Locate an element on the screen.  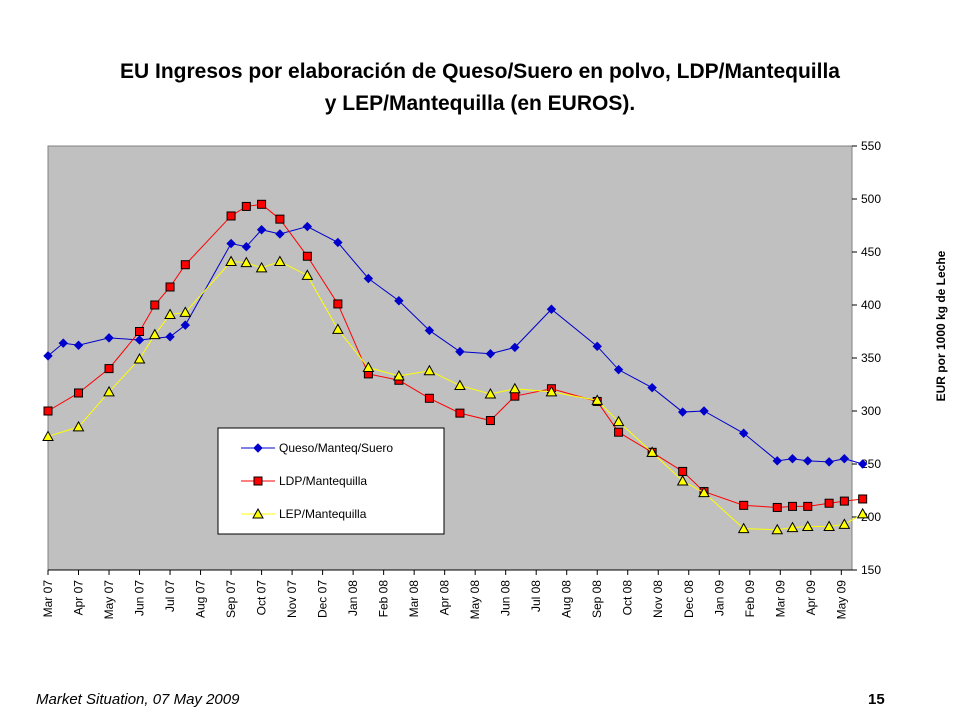
legend-label: LDP/Mantequilla is located at coordinates (323, 481).